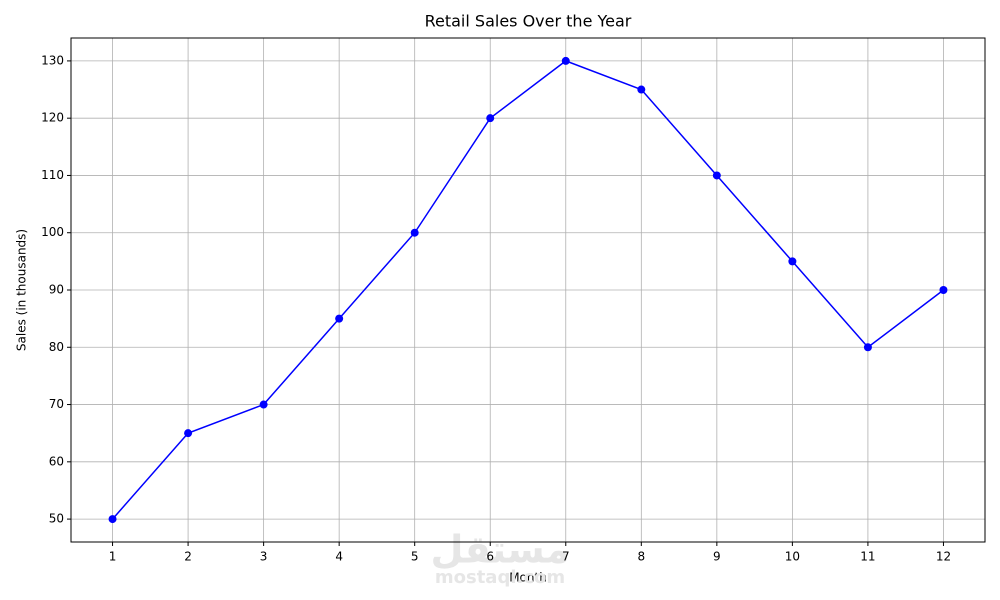 The height and width of the screenshot is (600, 1000). Describe the element at coordinates (528, 578) in the screenshot. I see `x-axis-label: Month` at that location.